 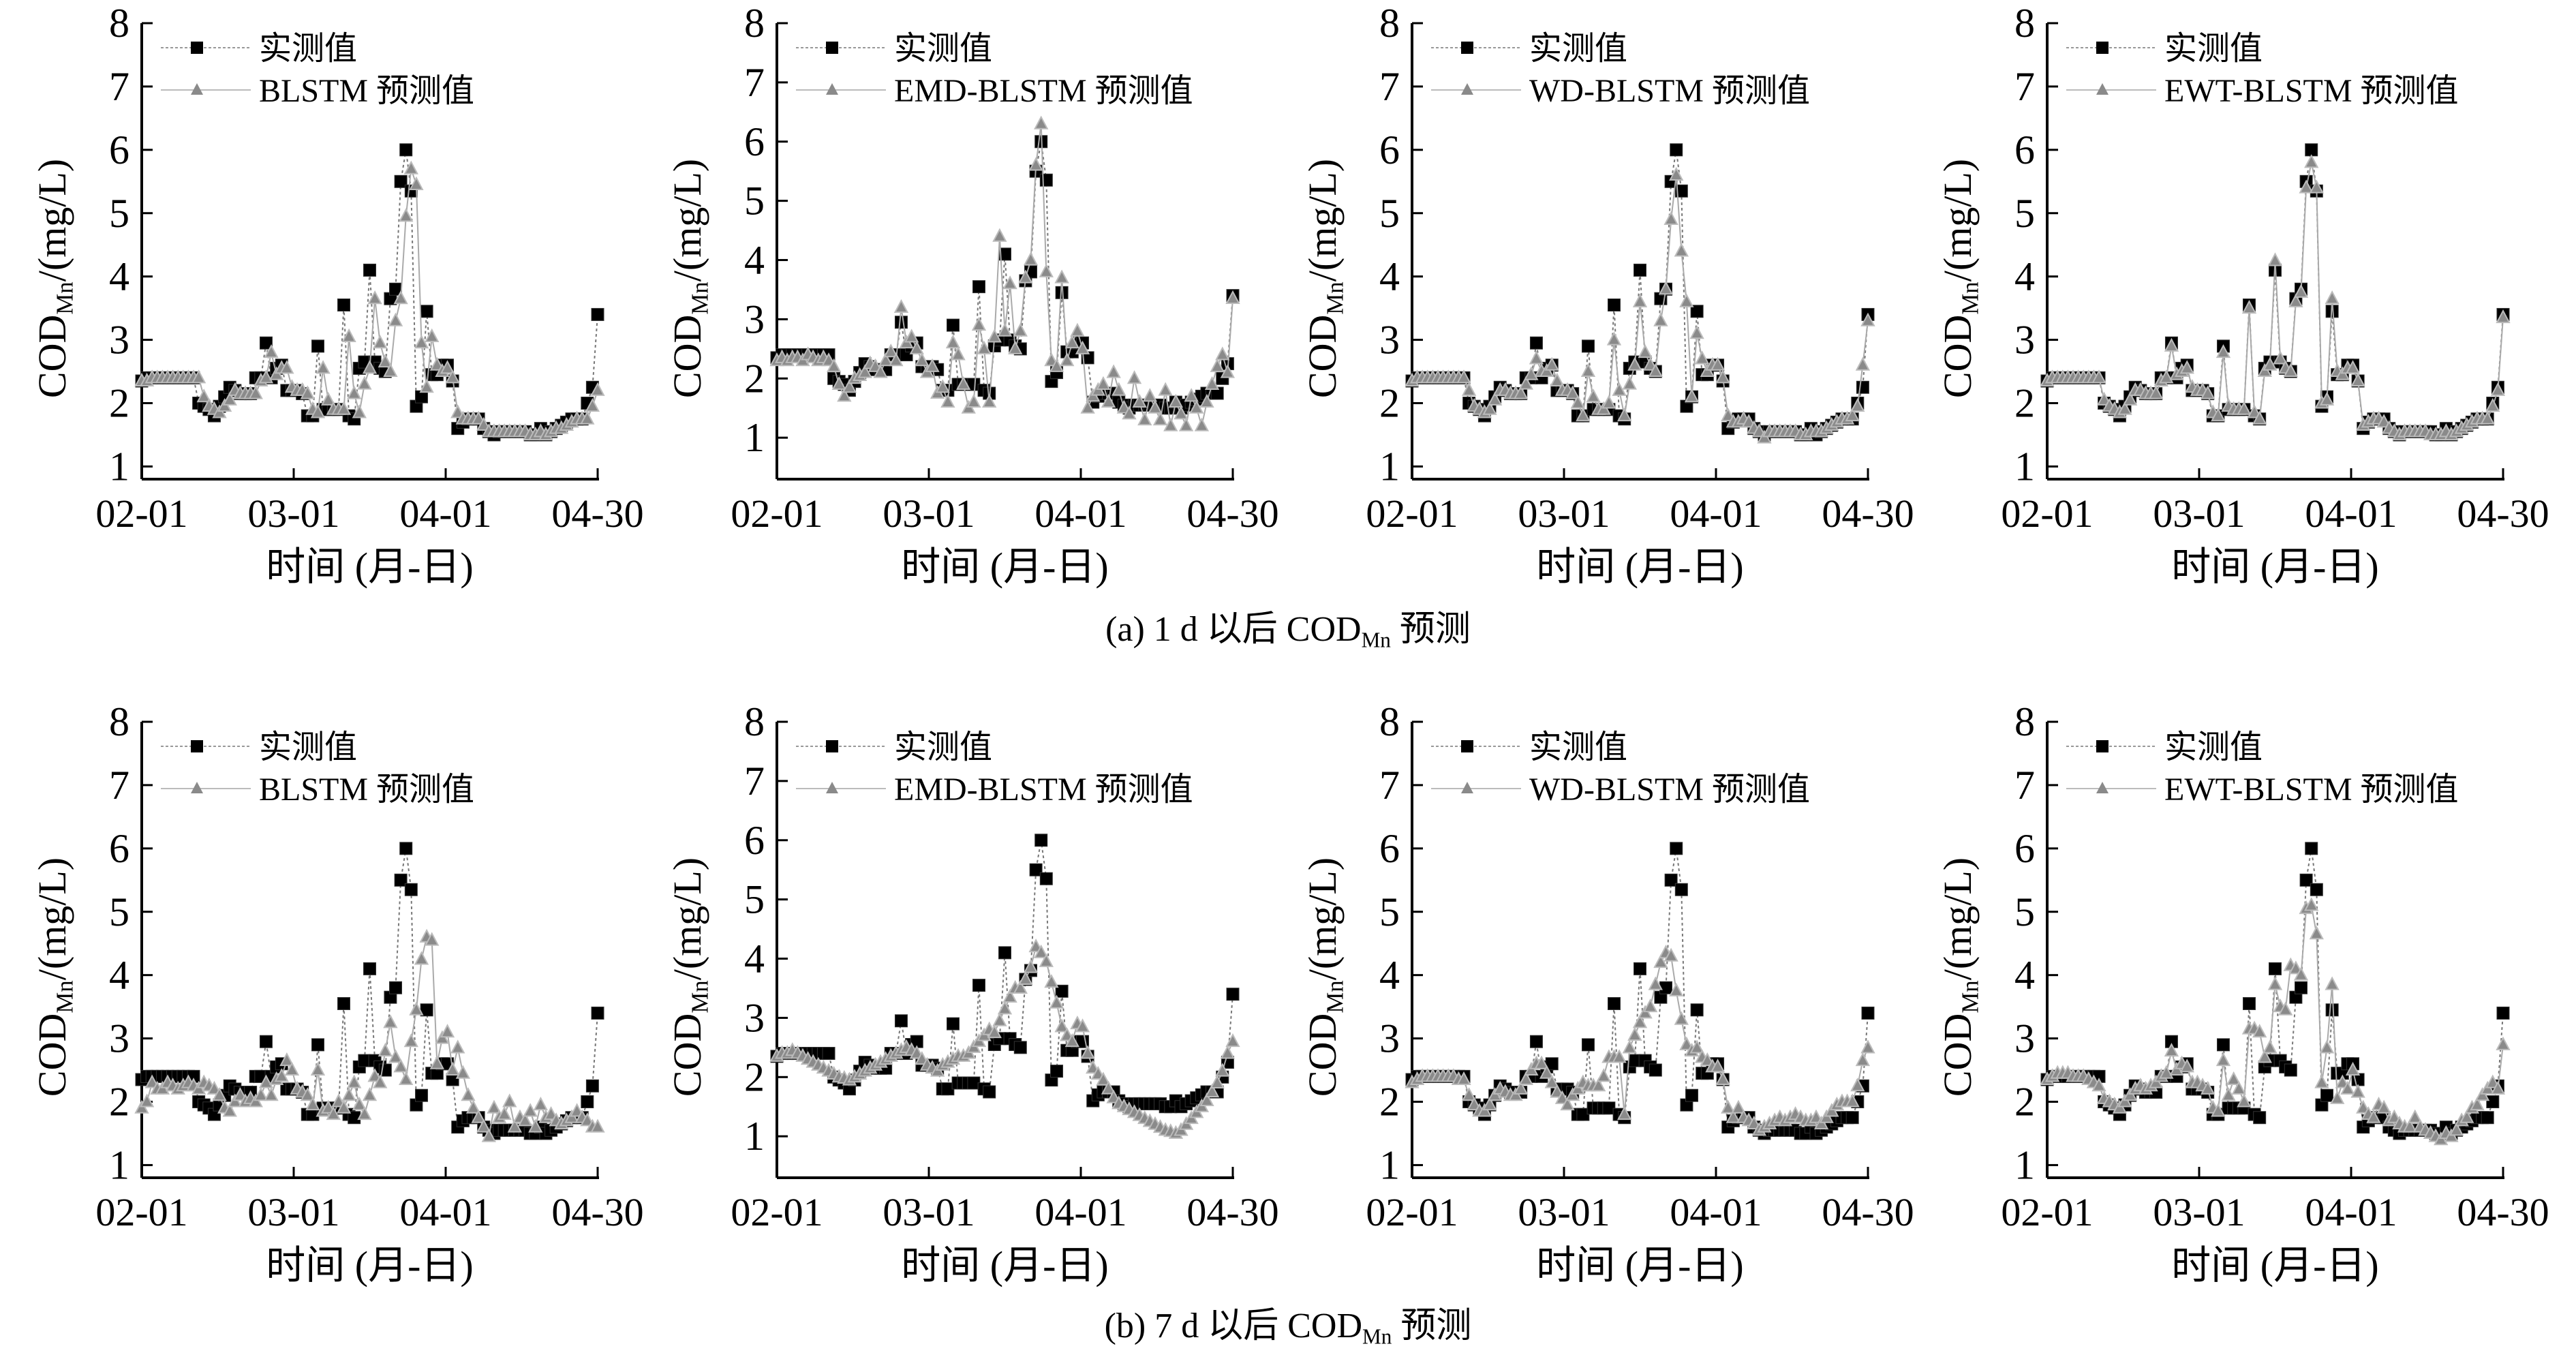 What do you see at coordinates (1389, 848) in the screenshot?
I see `y-tick-label: 6` at bounding box center [1389, 848].